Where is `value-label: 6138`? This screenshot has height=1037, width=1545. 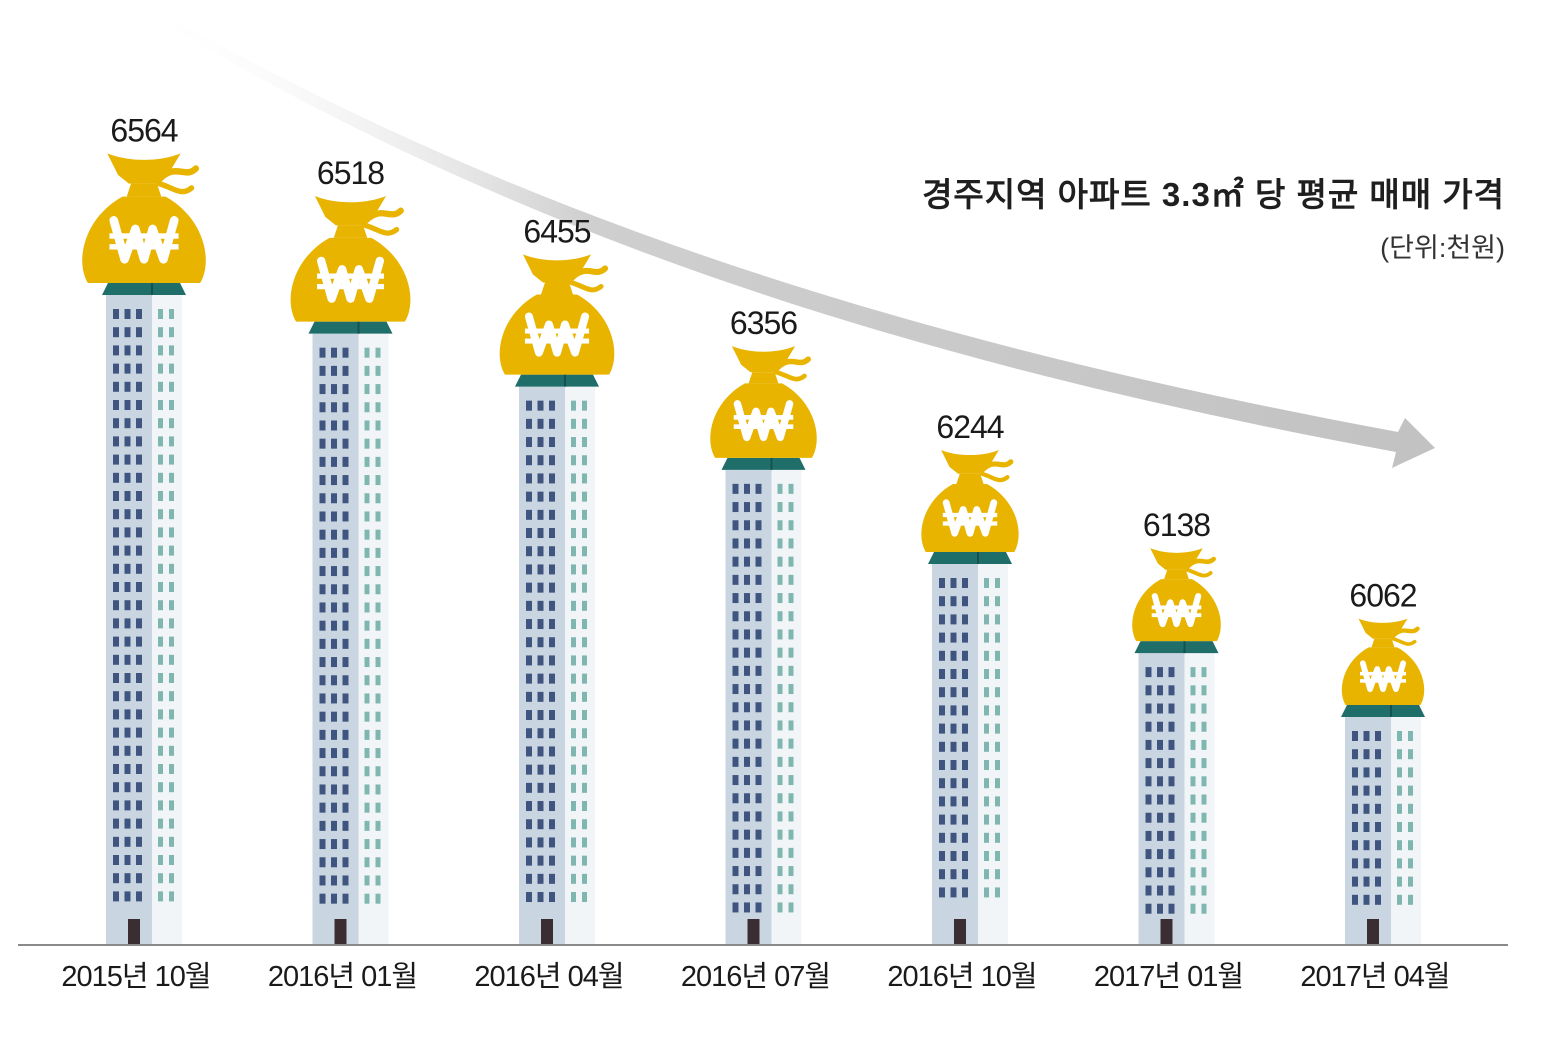 value-label: 6138 is located at coordinates (1176, 525).